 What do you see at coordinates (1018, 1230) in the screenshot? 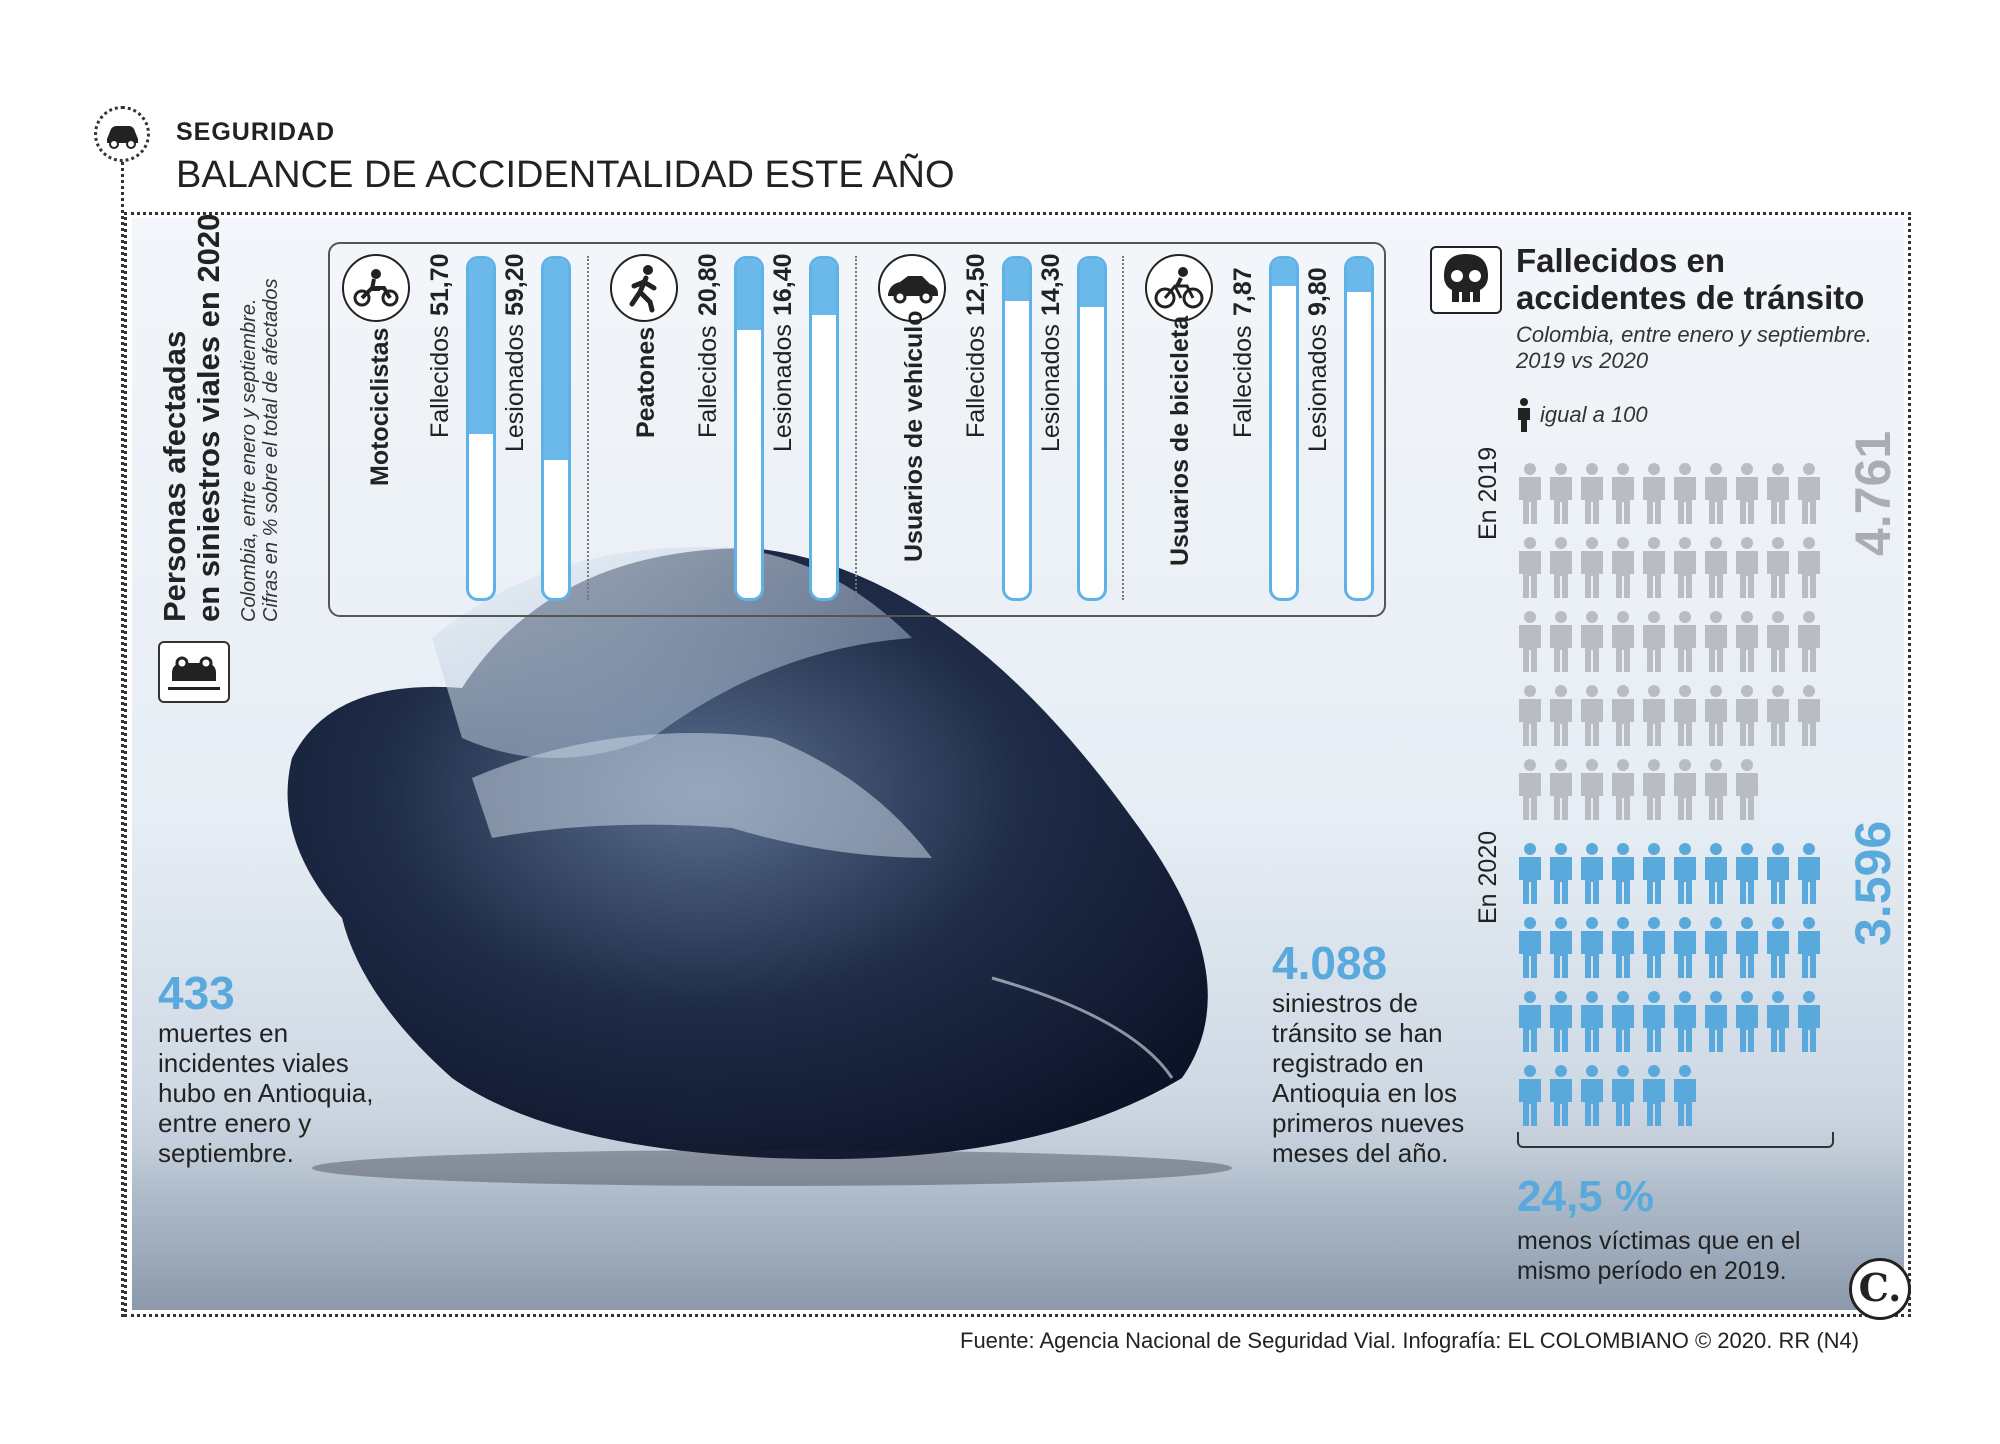
I see `ground-shadow` at bounding box center [1018, 1230].